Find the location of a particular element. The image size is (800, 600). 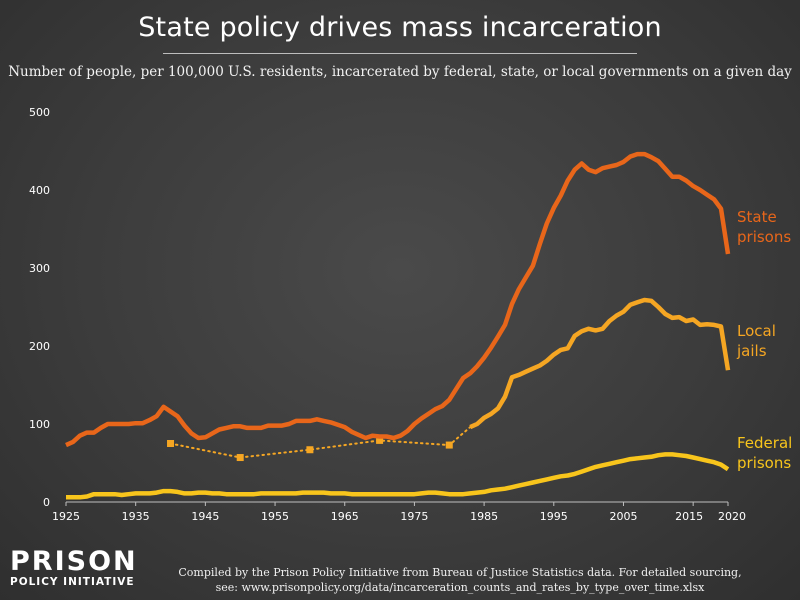

logo-wordmark: PRISON is located at coordinates (74, 561).